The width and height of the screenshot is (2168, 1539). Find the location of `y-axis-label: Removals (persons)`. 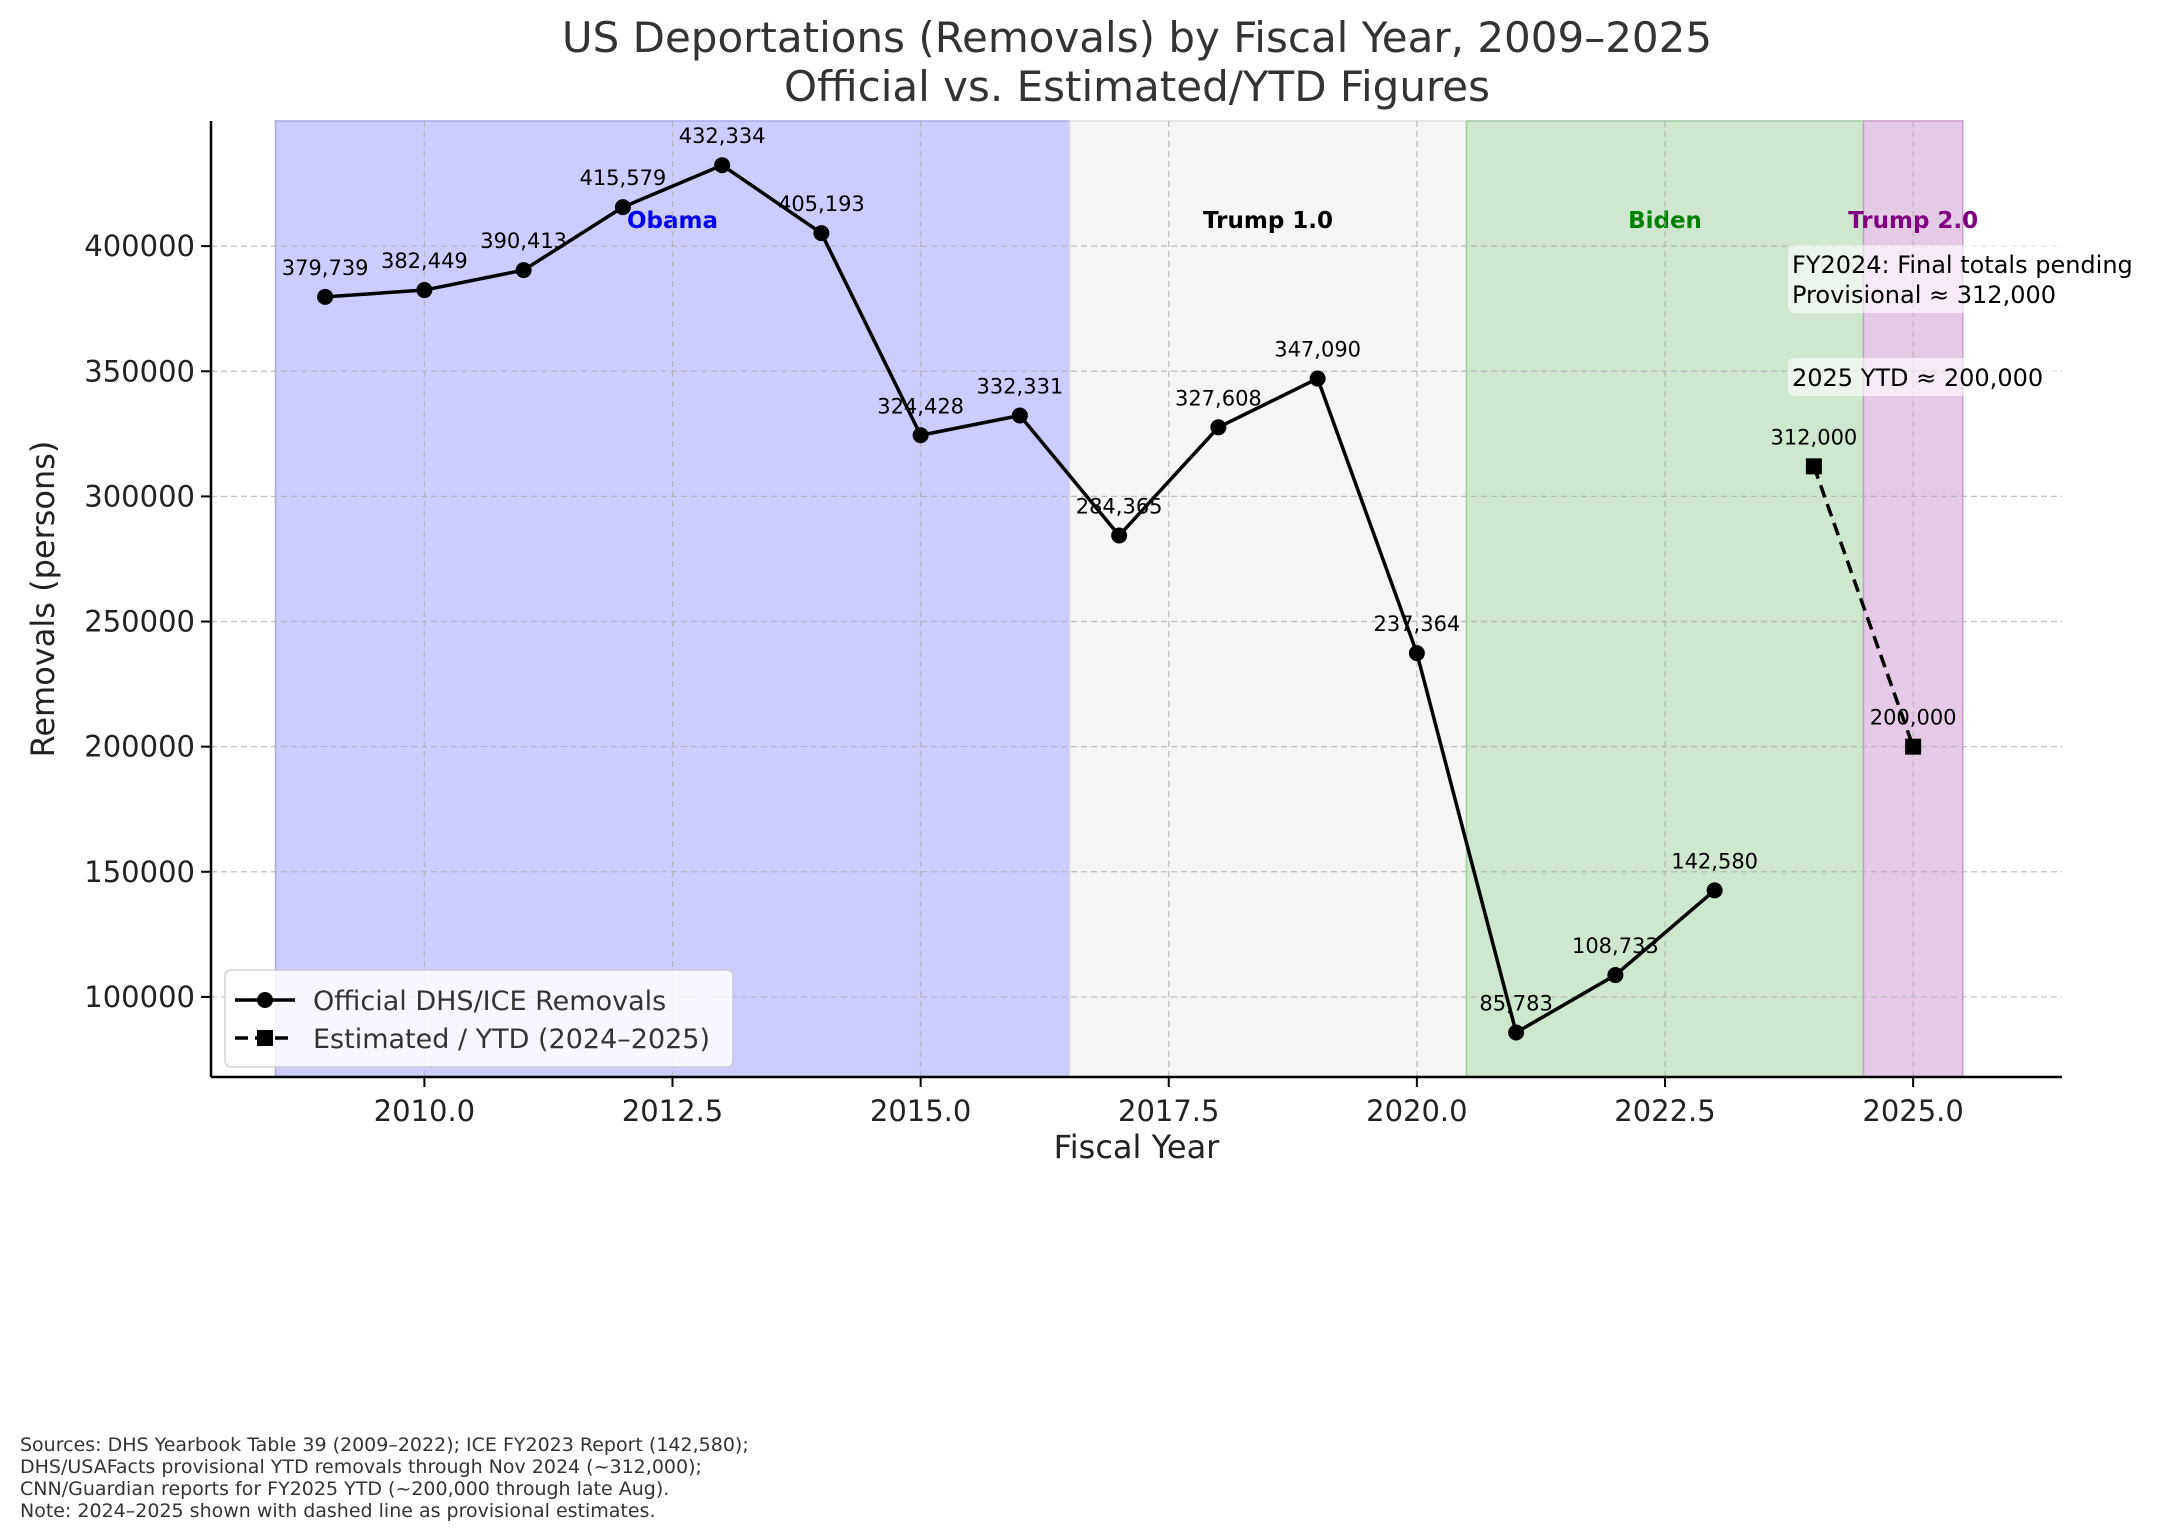

y-axis-label: Removals (persons) is located at coordinates (43, 599).